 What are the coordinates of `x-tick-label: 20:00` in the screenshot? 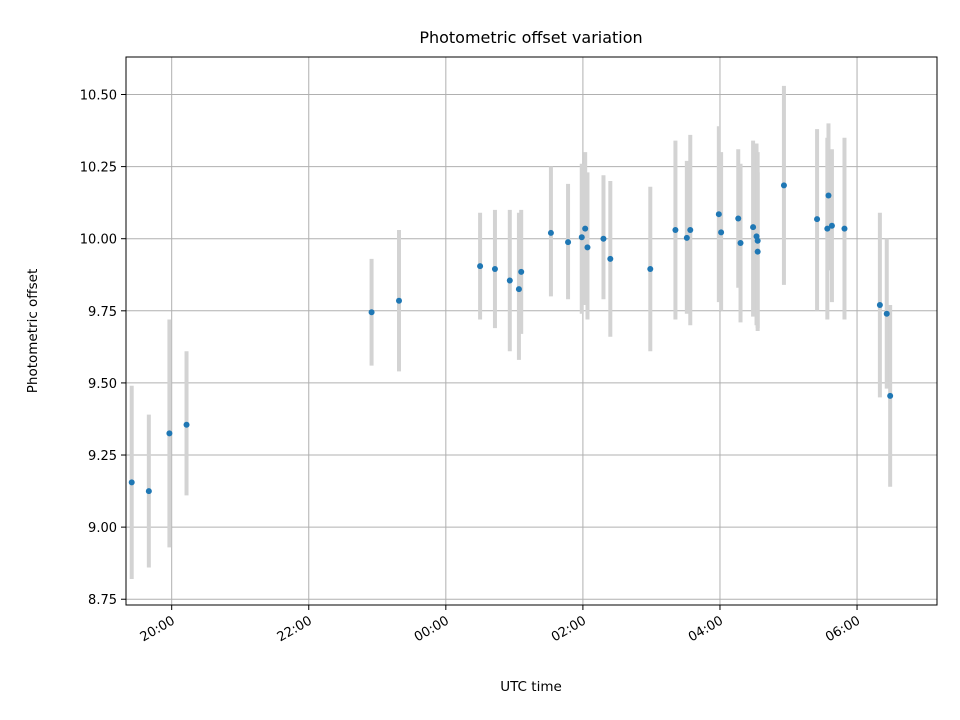 It's located at (158, 629).